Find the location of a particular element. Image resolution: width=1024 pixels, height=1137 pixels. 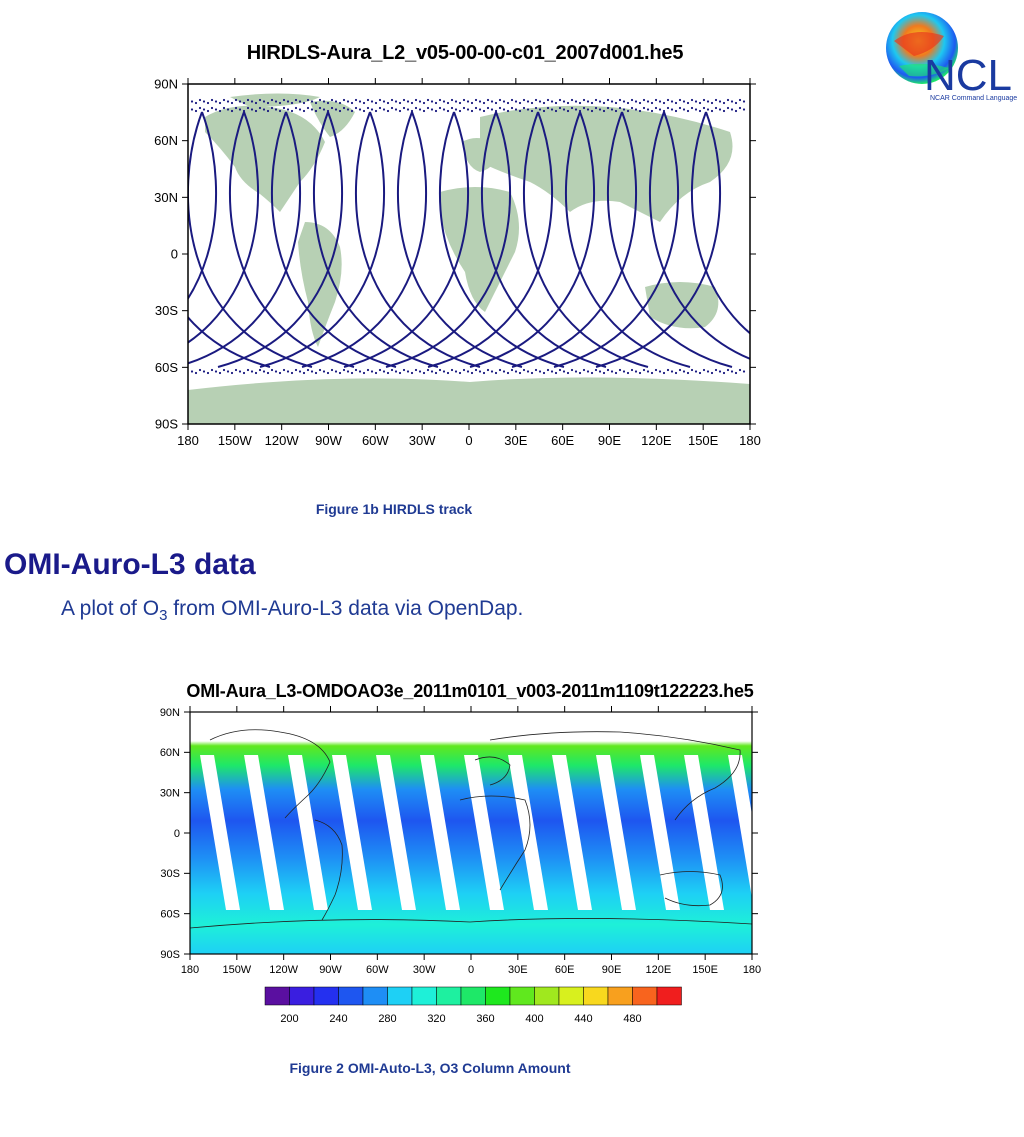

map2-coastlines is located at coordinates (471, 829).